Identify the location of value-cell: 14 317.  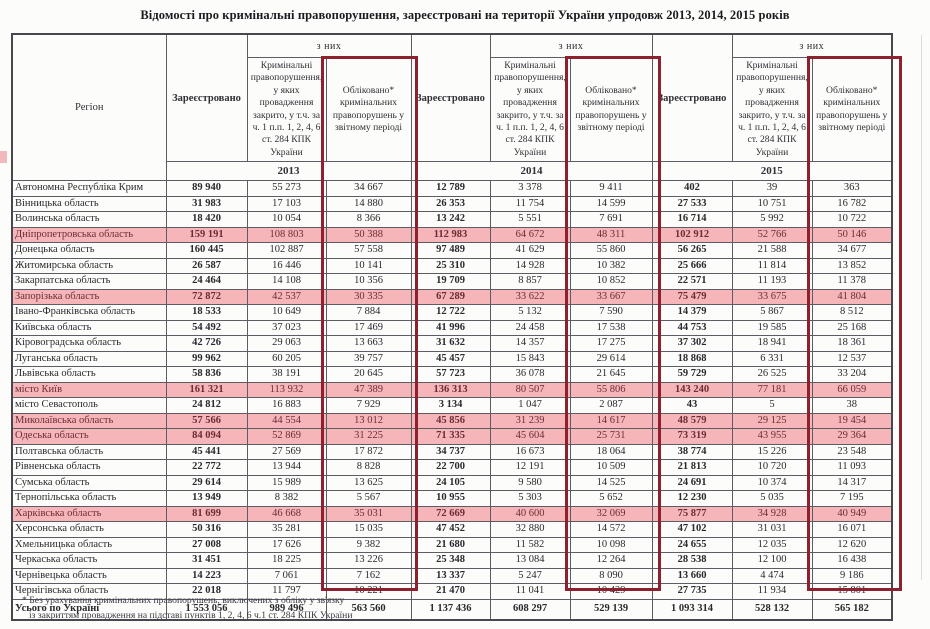
(852, 482).